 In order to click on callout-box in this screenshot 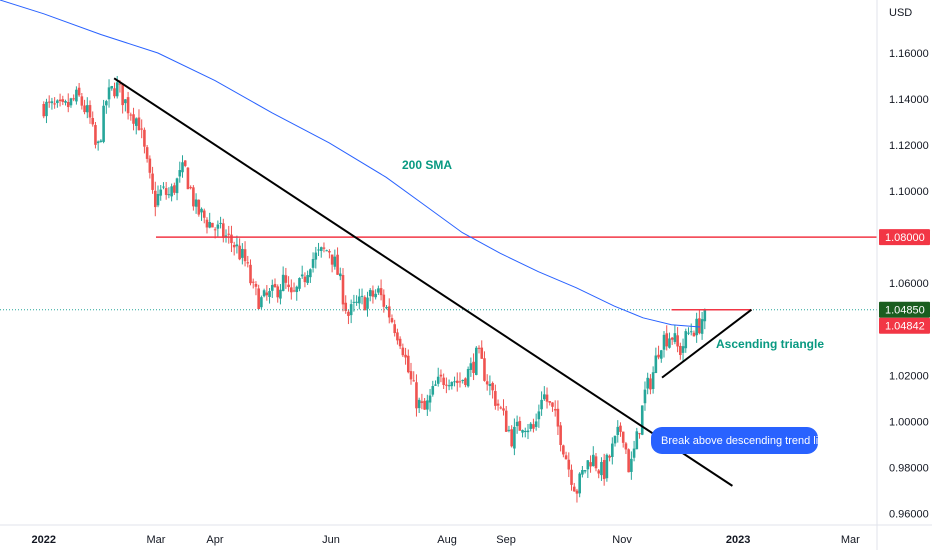, I will do `click(734, 440)`.